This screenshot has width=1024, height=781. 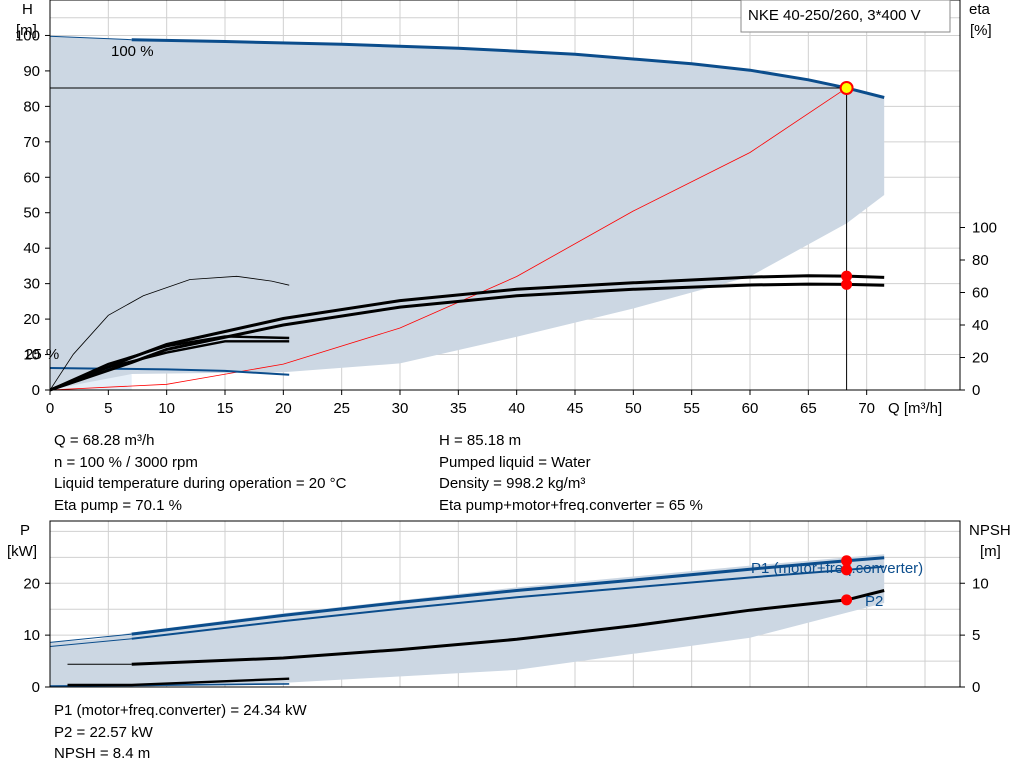 What do you see at coordinates (90, 38) in the screenshot?
I see `h-curve-extension` at bounding box center [90, 38].